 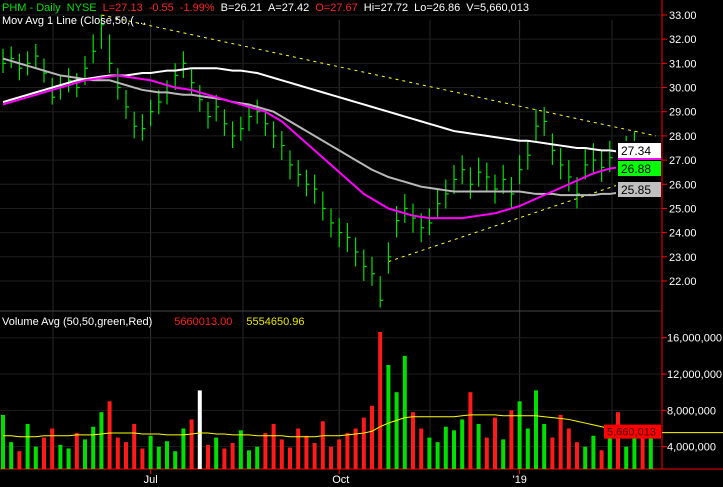 What do you see at coordinates (639, 159) in the screenshot?
I see `last-label-ma50-marker` at bounding box center [639, 159].